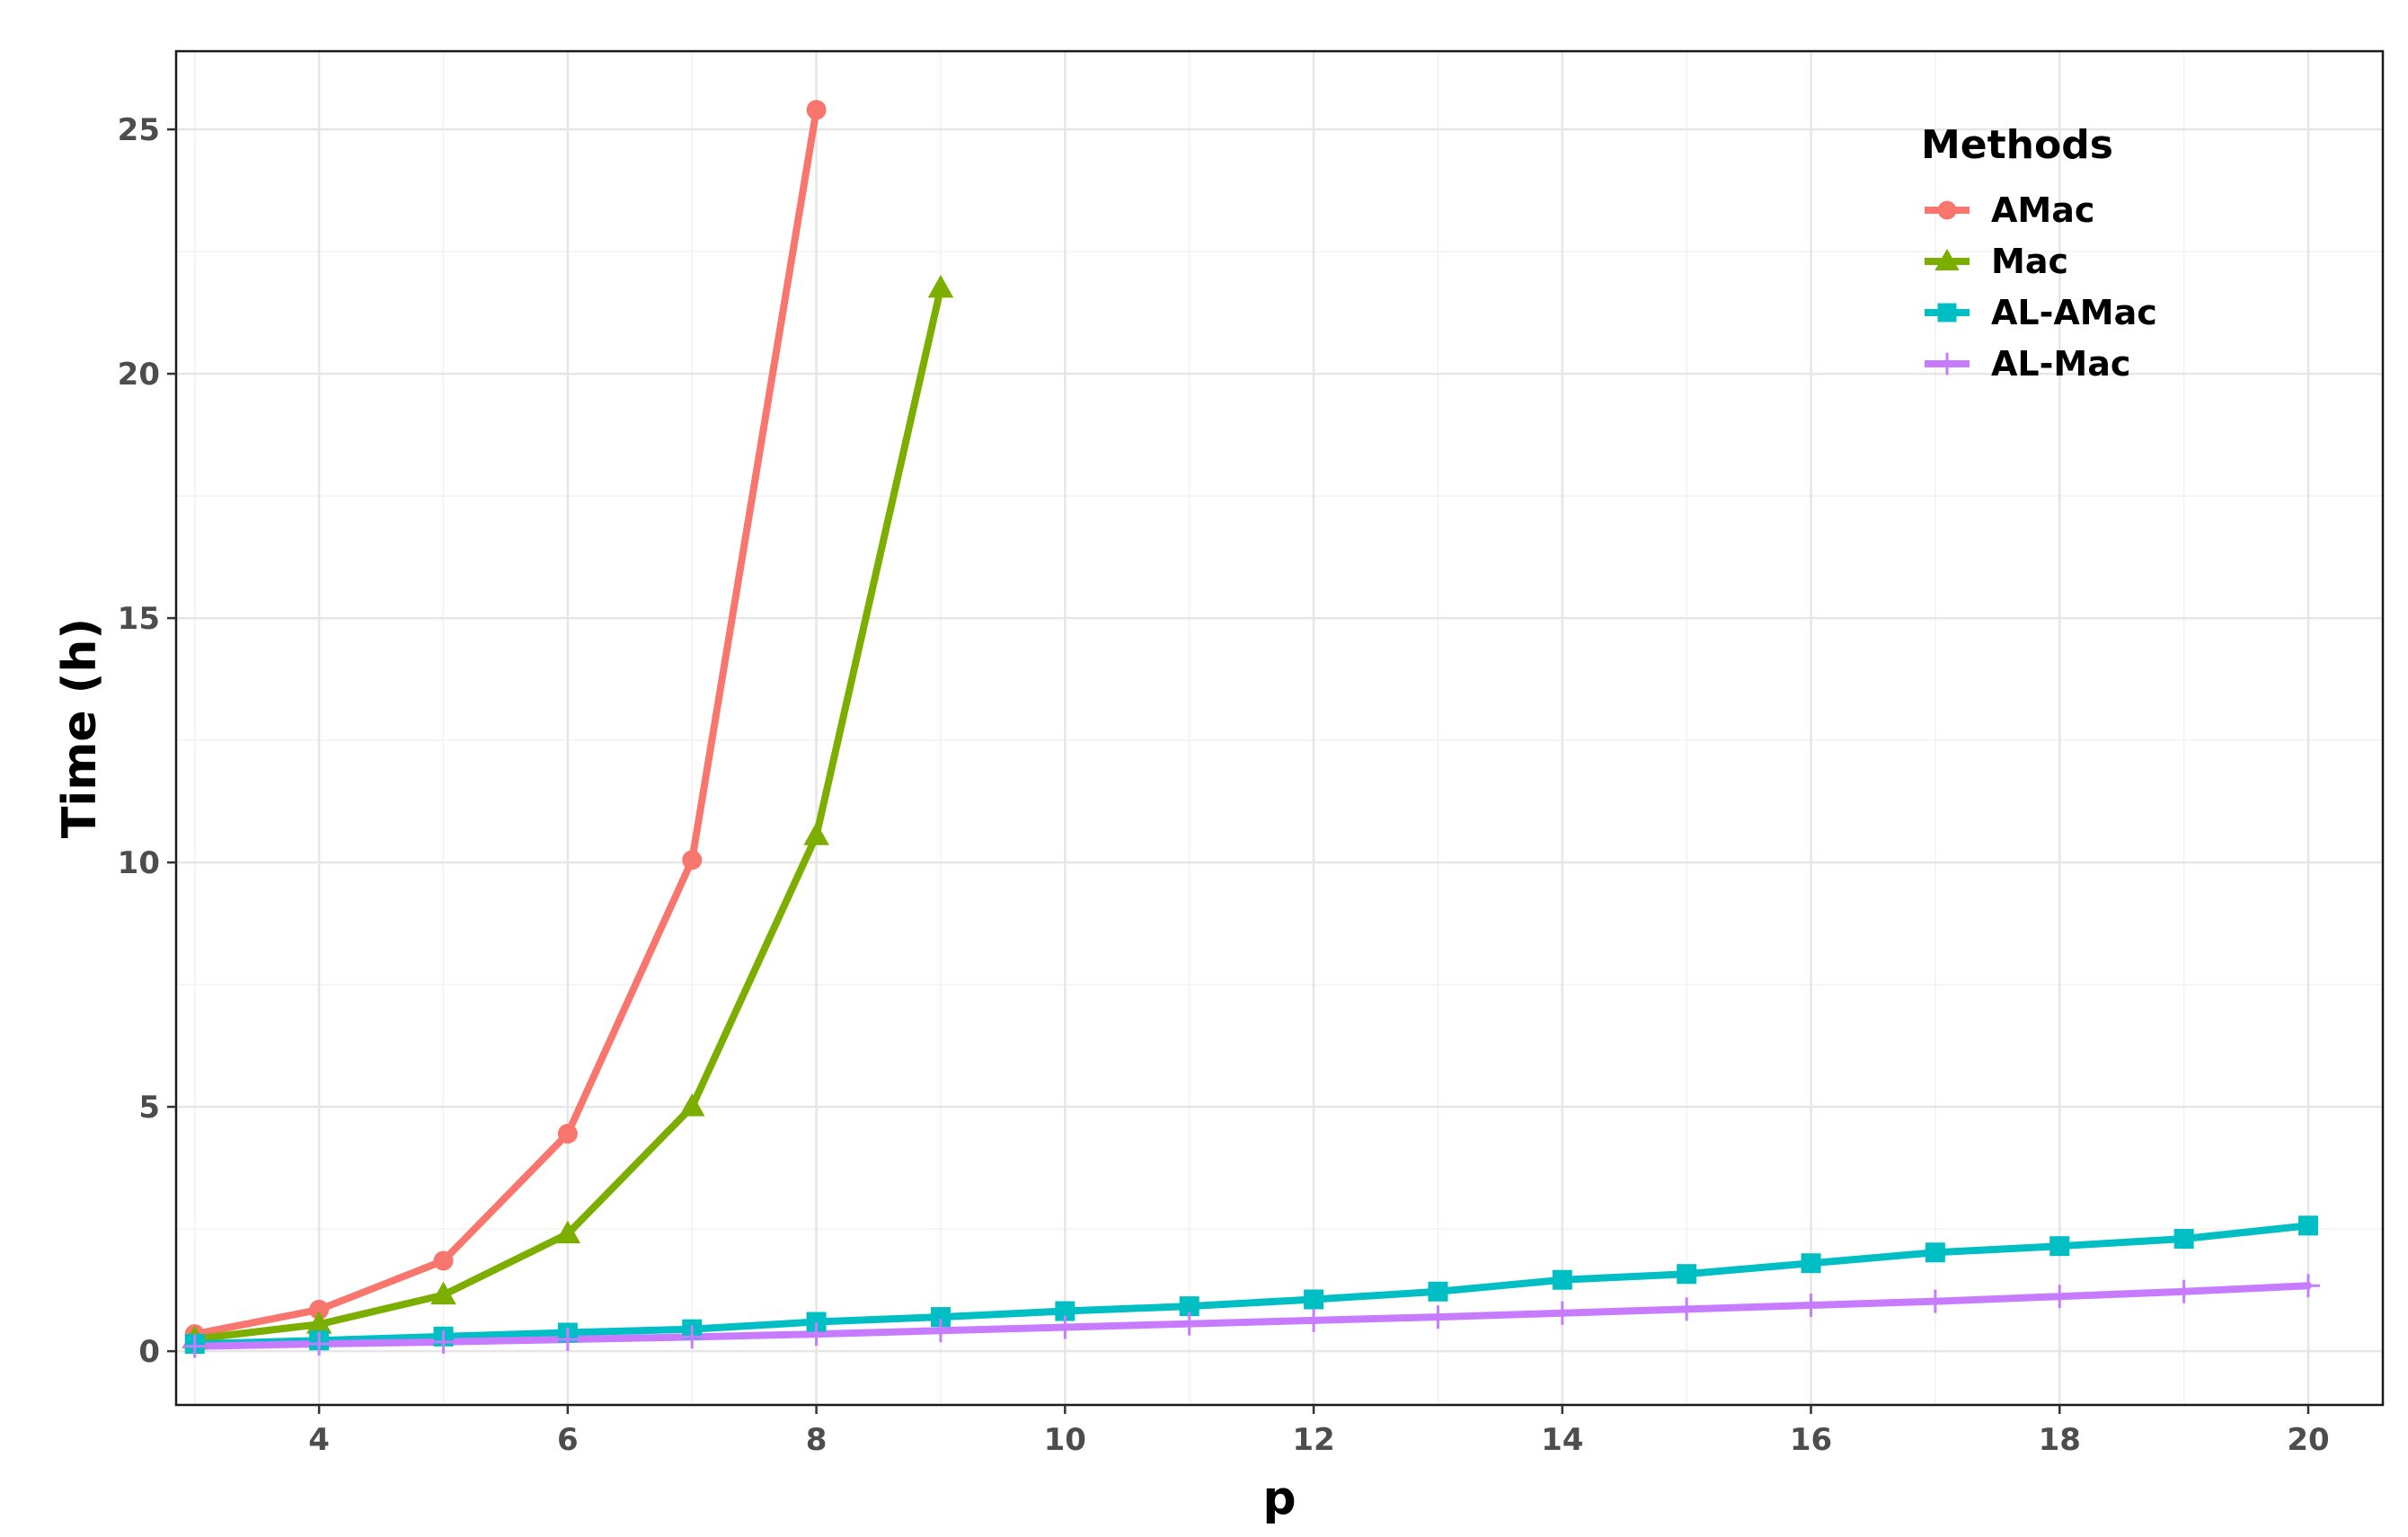  I want to click on legend-key-marker-mac, so click(1947, 259).